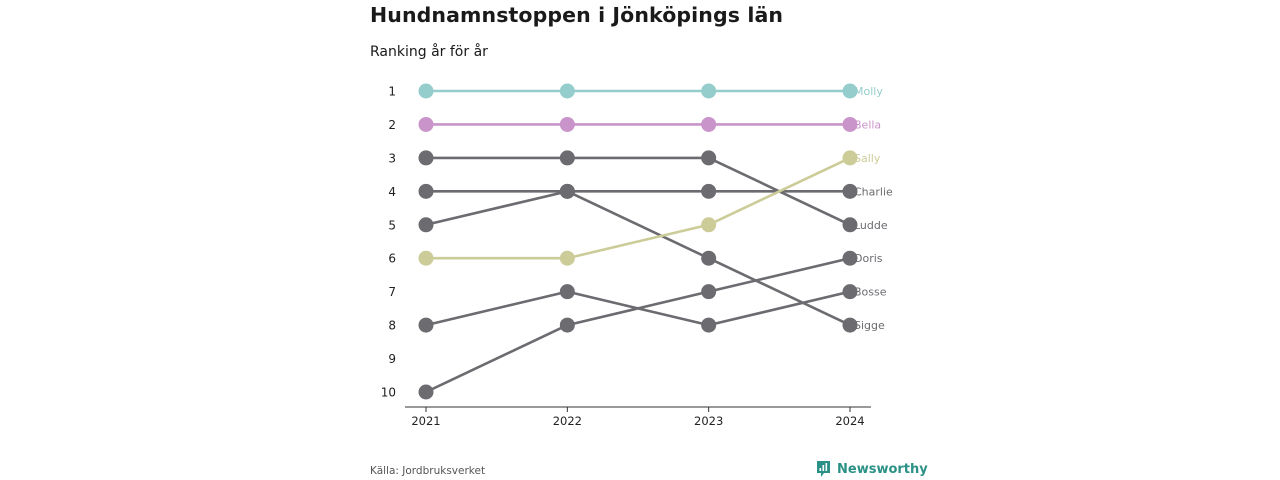 This screenshot has height=480, width=1280. I want to click on x-tick-label: 2022, so click(567, 421).